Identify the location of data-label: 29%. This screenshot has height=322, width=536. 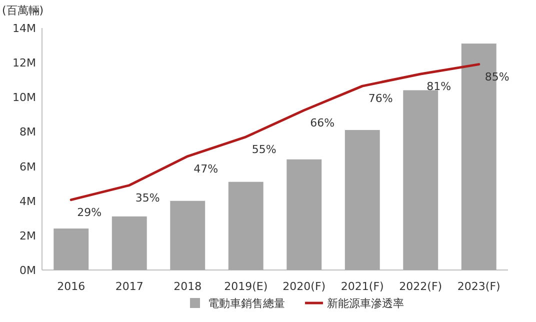
(89, 212).